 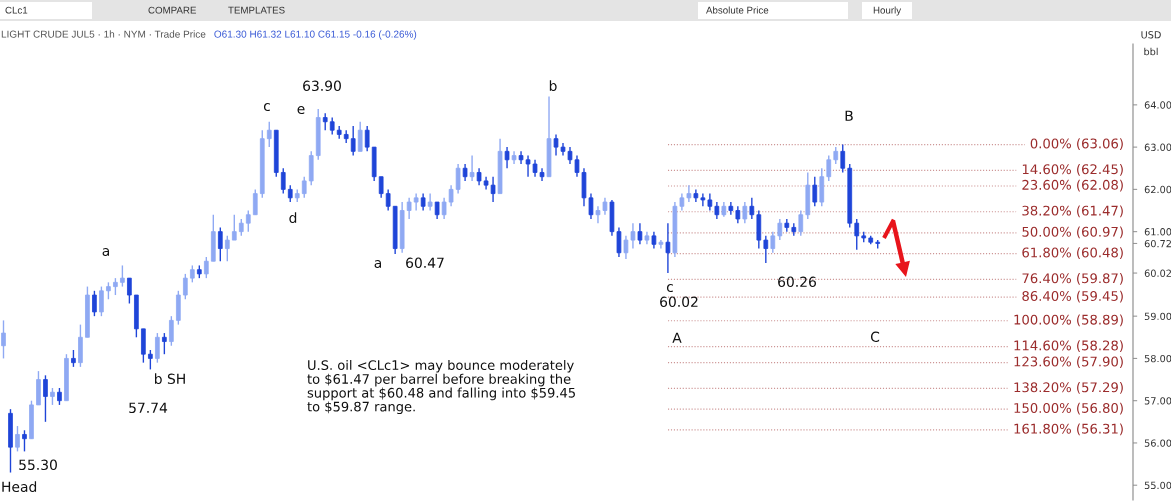 What do you see at coordinates (1072, 279) in the screenshot?
I see `ref-line-label: 76.40% (59.87)` at bounding box center [1072, 279].